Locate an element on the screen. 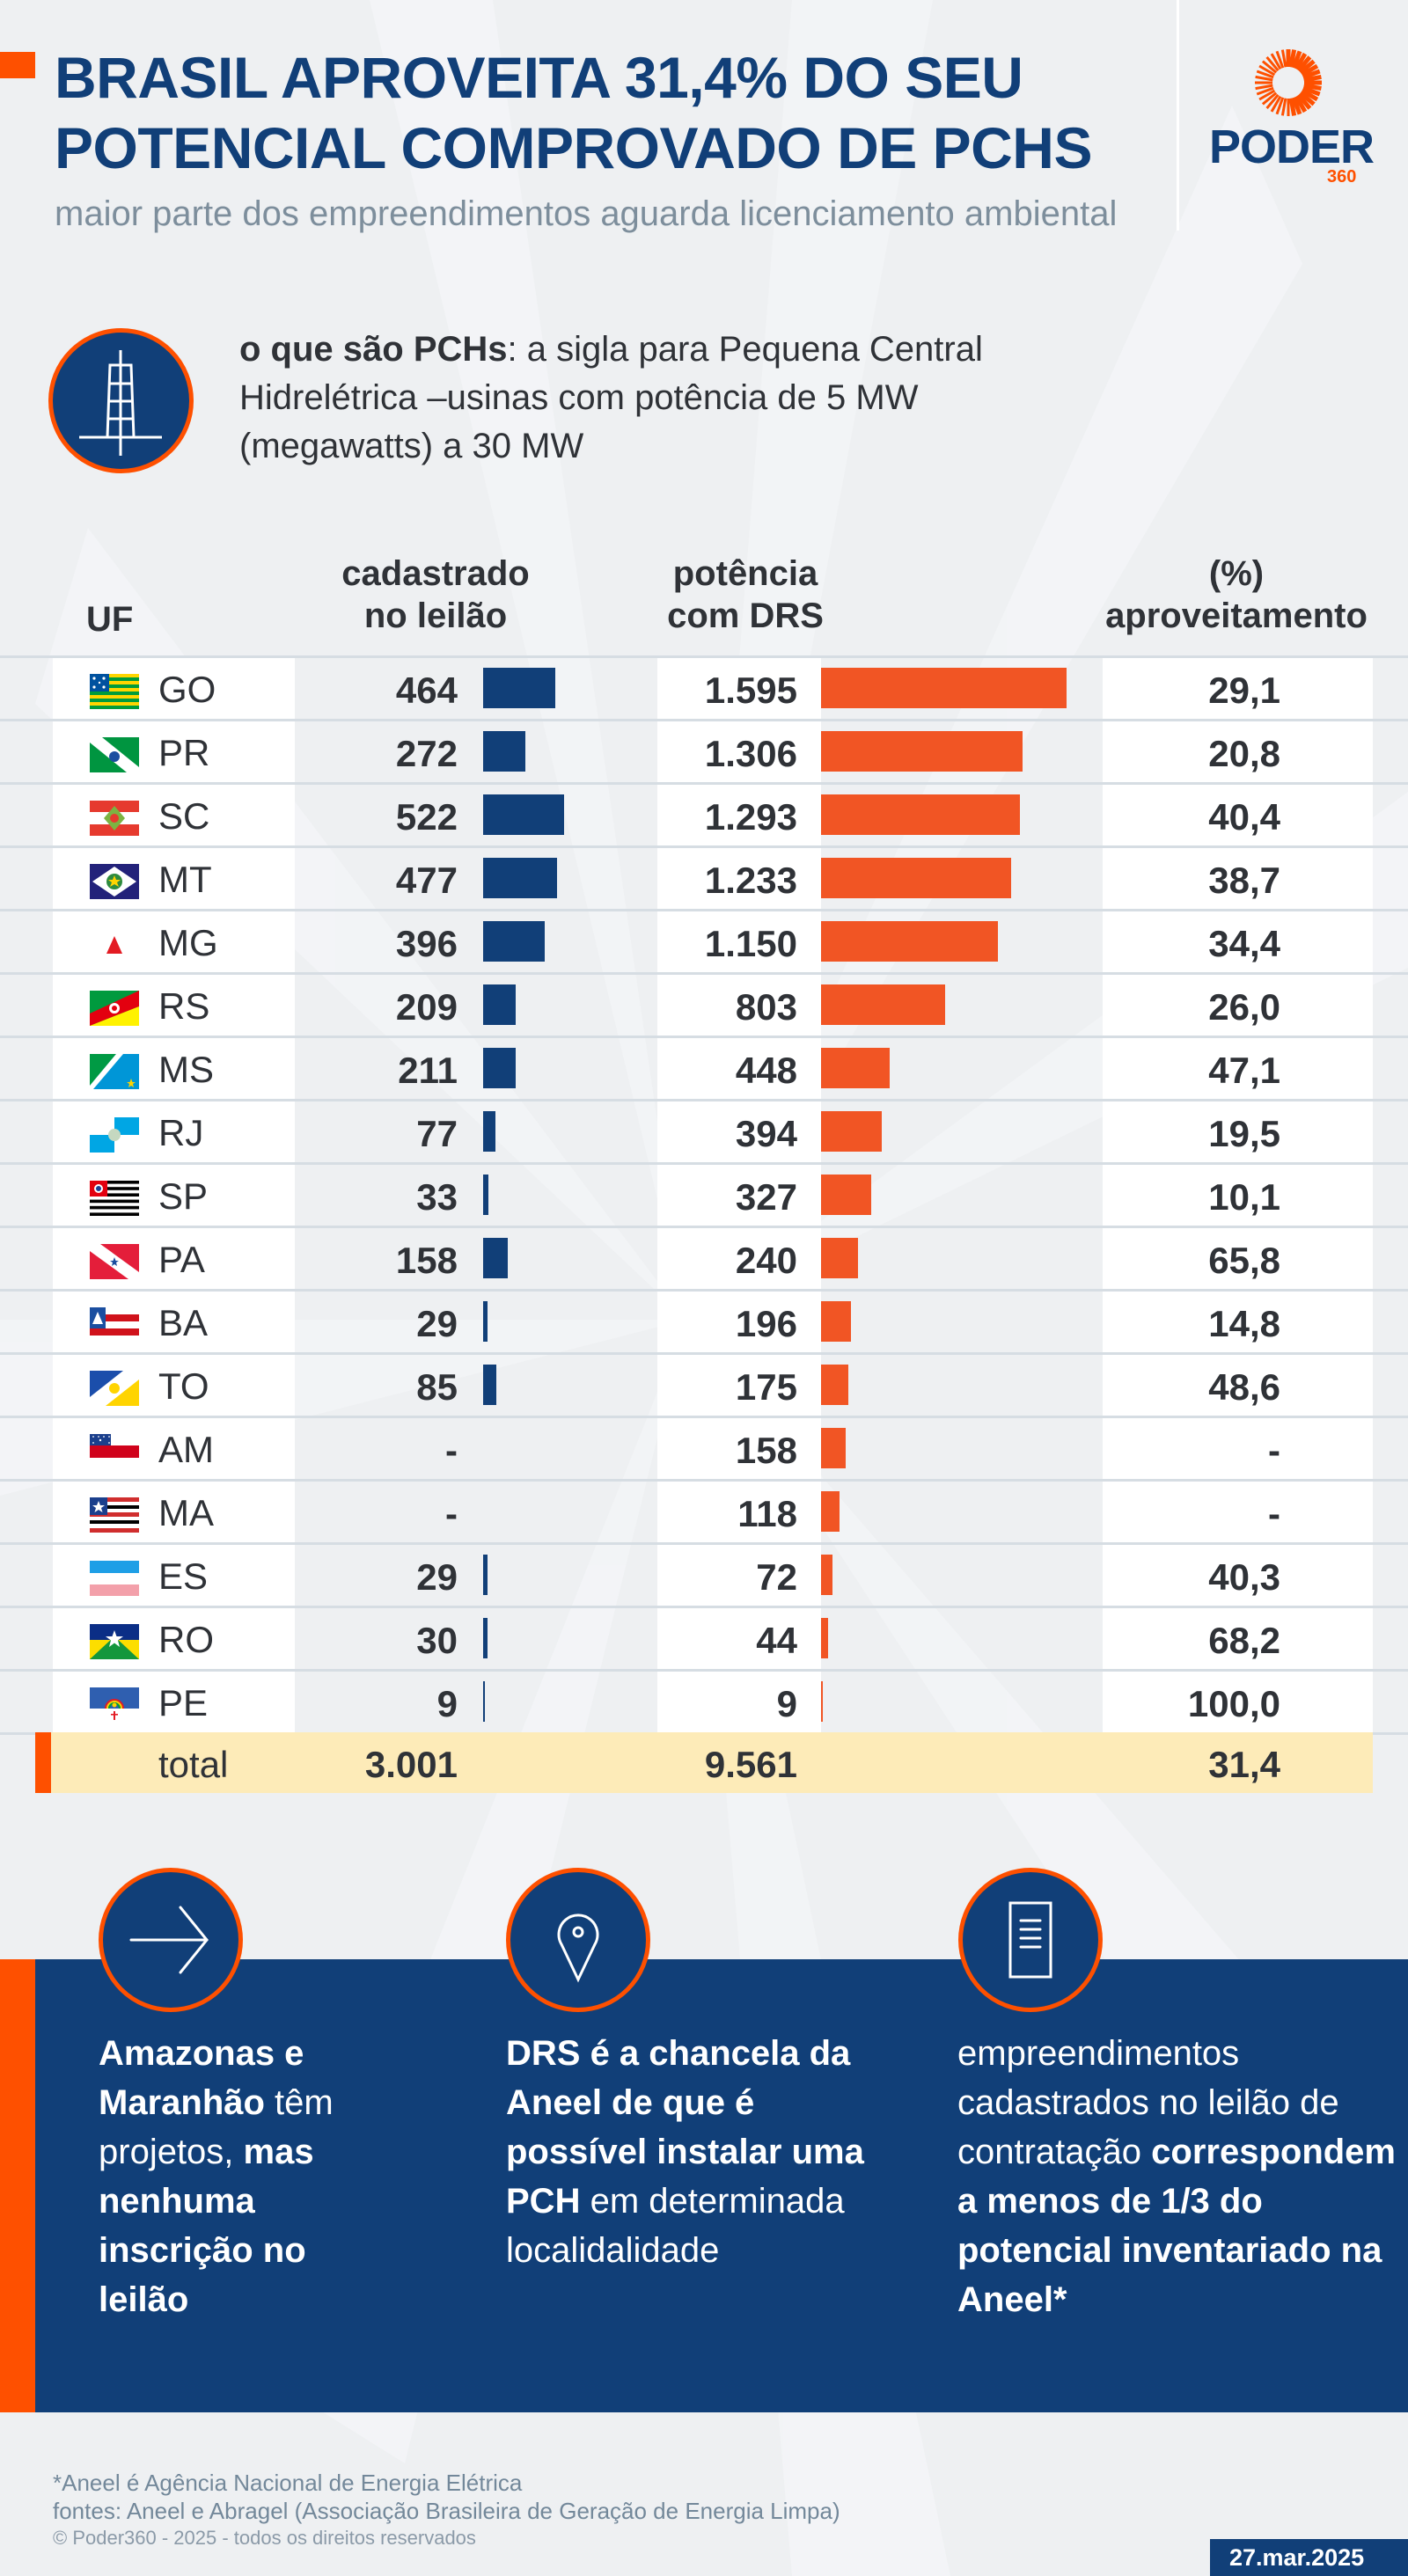  aproveitamento-value: 65,8 is located at coordinates (1244, 1260).